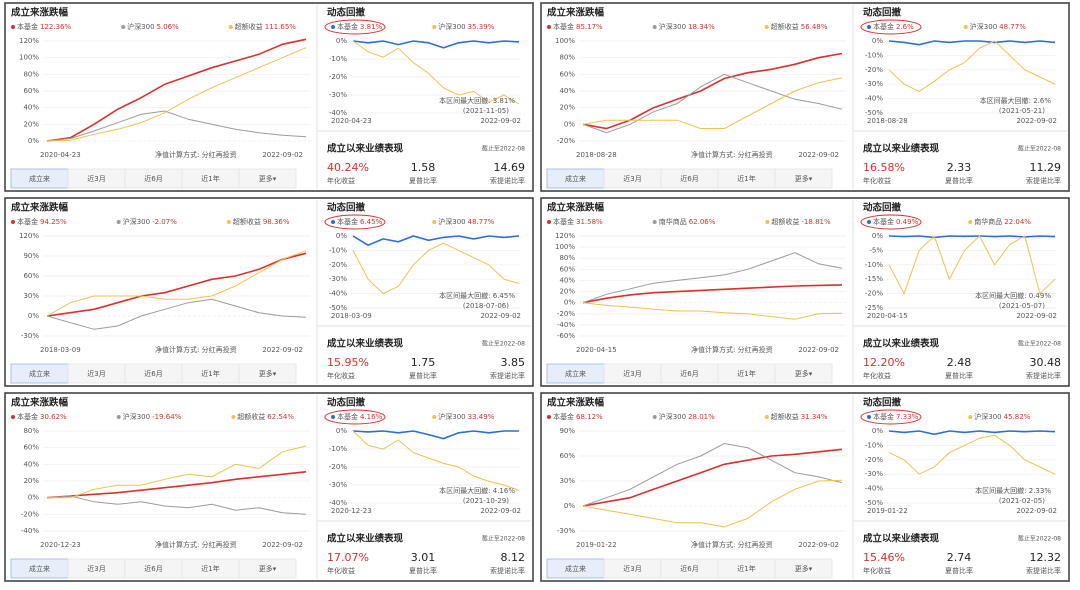 This screenshot has width=1080, height=590. Describe the element at coordinates (29, 58) in the screenshot. I see `y-tick-label: 100%` at that location.